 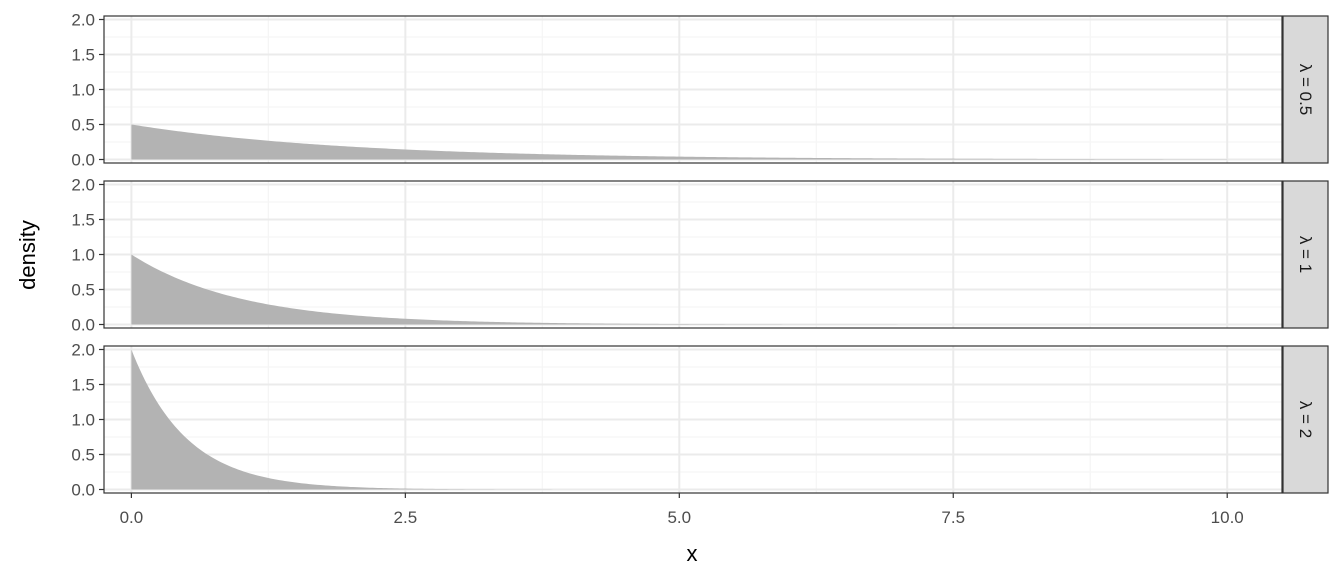 I want to click on facet-strip-label: λ = 2, so click(x=1305, y=419).